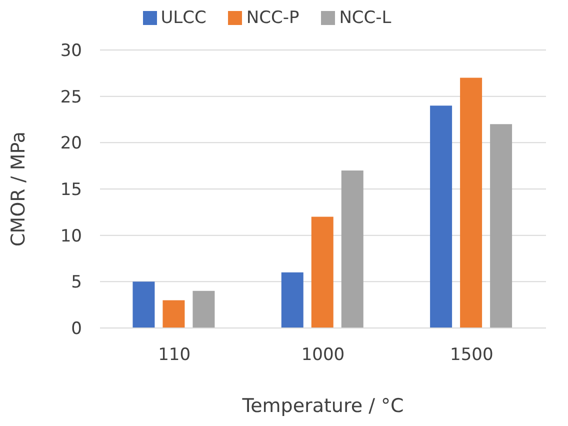  I want to click on y-tick-label: 30, so click(71, 51).